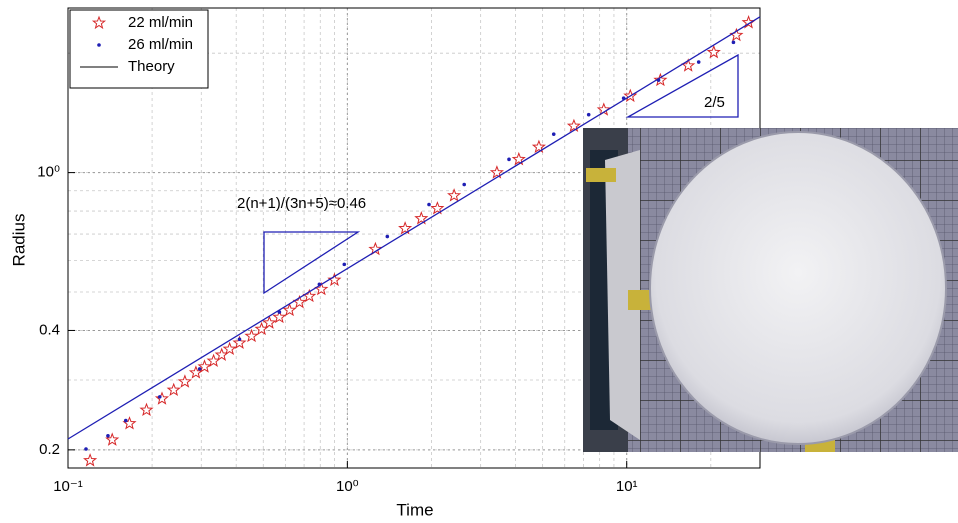  Describe the element at coordinates (414, 509) in the screenshot. I see `x-axis-label: Time` at that location.